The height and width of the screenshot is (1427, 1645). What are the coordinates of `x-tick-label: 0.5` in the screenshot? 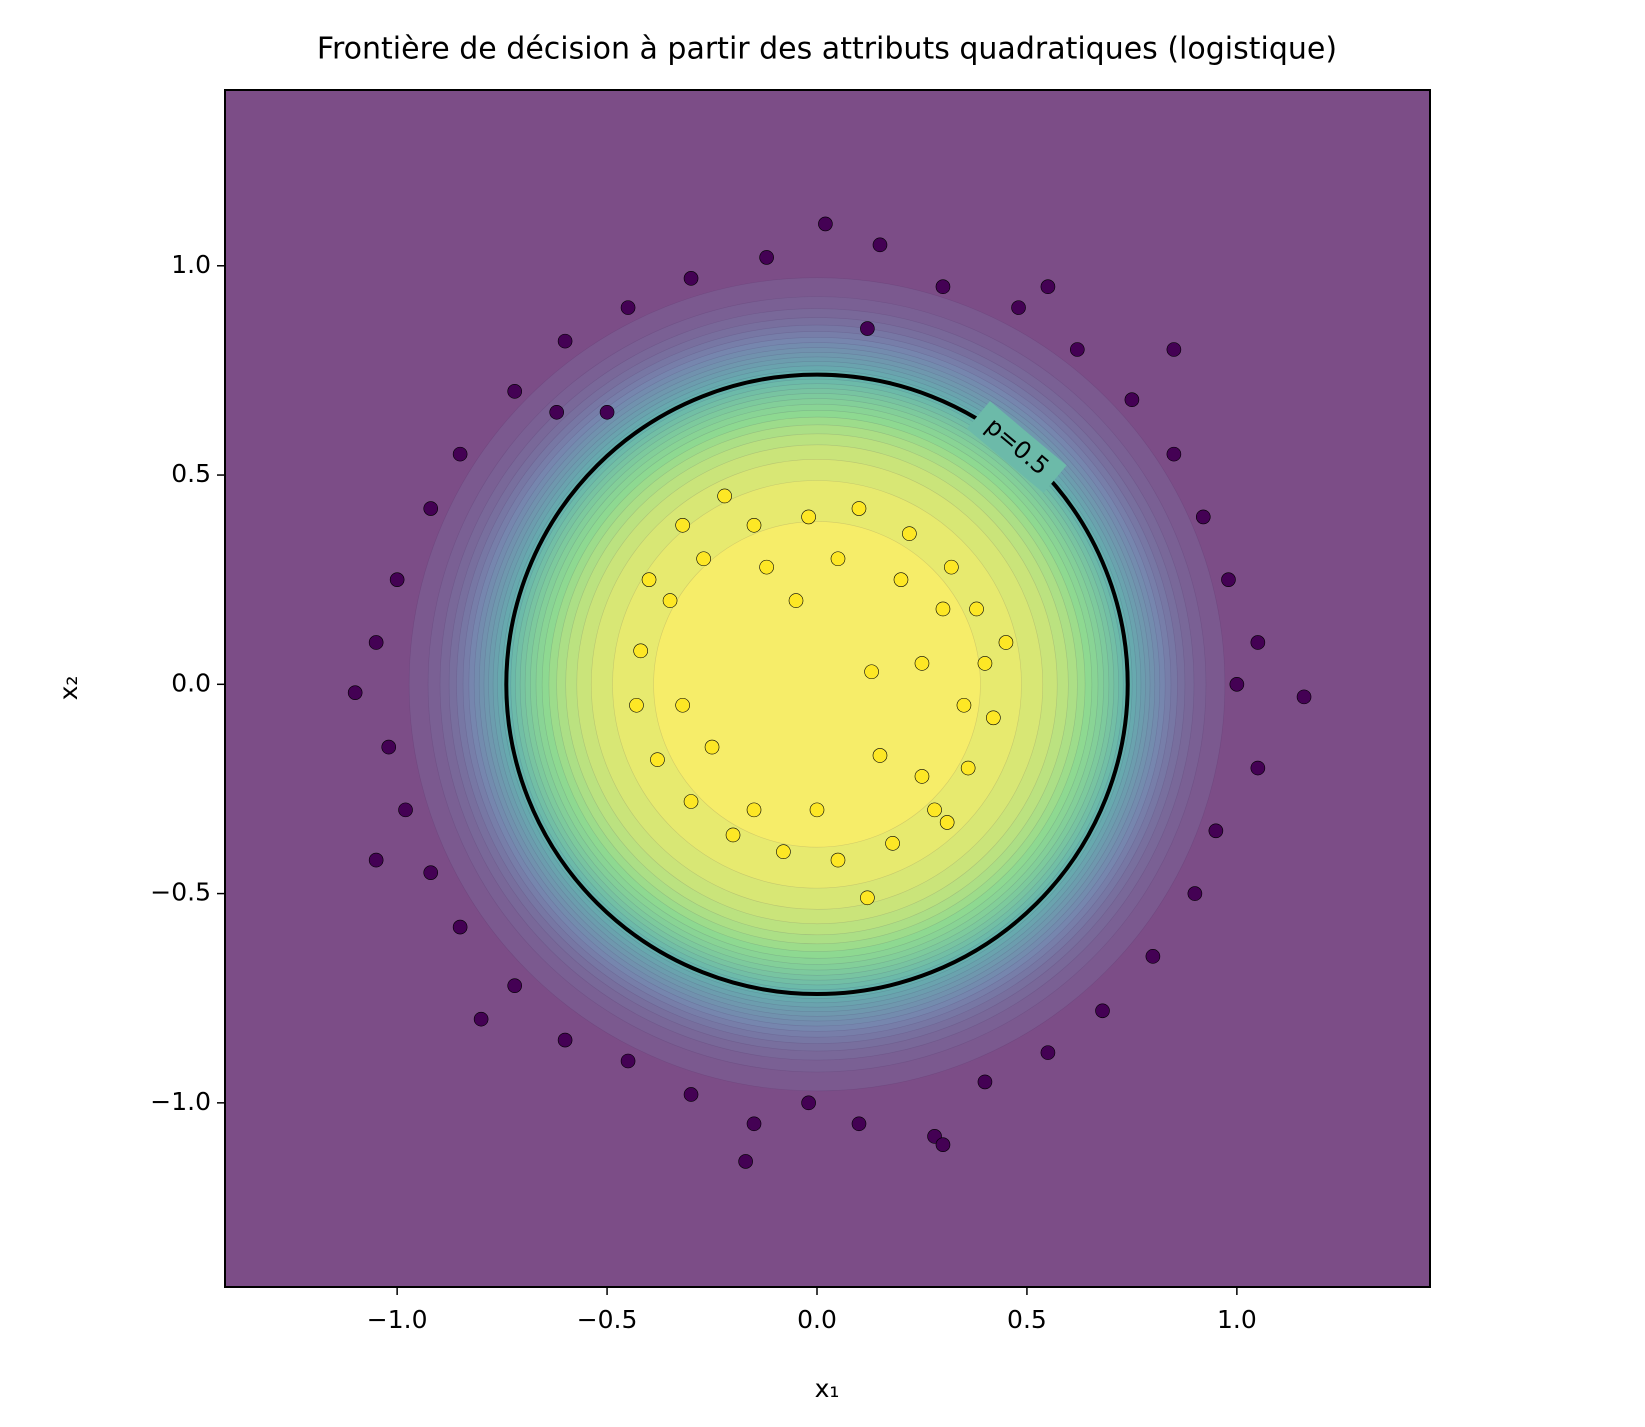 It's located at (1027, 1319).